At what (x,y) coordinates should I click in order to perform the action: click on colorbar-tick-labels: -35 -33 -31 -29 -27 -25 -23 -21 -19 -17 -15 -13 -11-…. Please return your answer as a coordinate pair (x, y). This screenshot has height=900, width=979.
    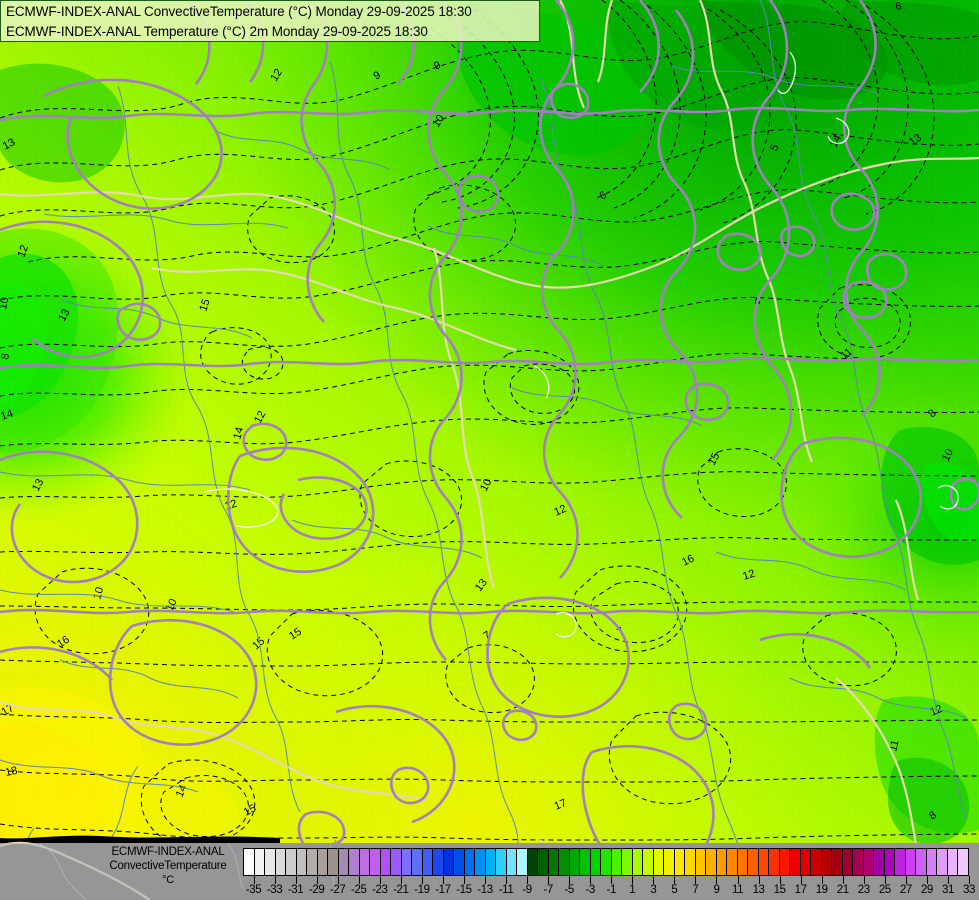
    Looking at the image, I should click on (609, 890).